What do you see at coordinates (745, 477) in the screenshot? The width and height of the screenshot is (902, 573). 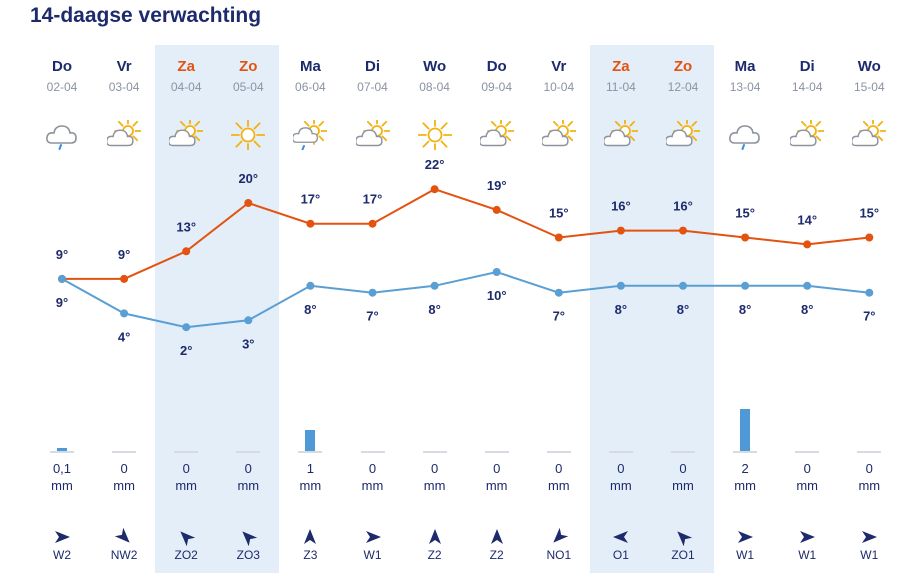 I see `precip-amount: 2 mm` at bounding box center [745, 477].